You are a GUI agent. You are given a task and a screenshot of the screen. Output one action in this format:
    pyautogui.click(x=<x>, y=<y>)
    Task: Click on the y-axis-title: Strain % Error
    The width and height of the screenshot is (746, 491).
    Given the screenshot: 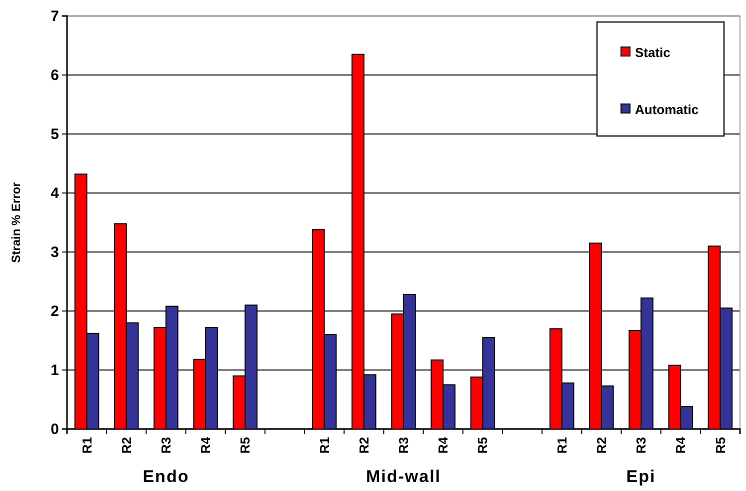 What is the action you would take?
    pyautogui.click(x=16, y=222)
    